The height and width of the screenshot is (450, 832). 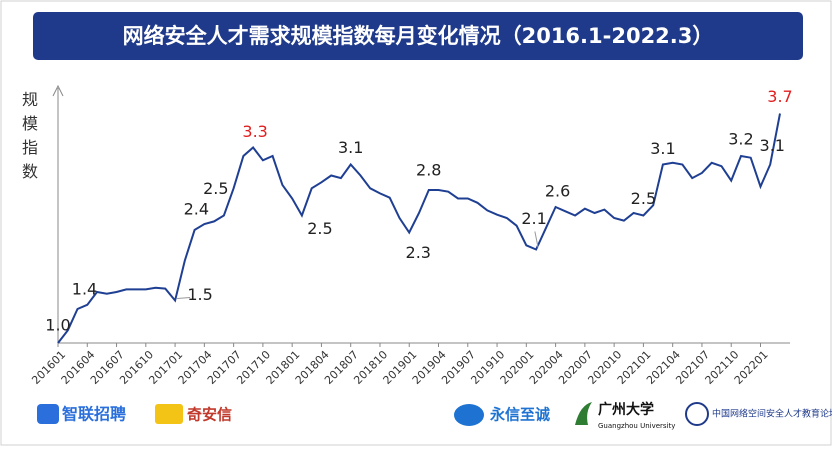 I want to click on y-axis-arrow, so click(x=58, y=90).